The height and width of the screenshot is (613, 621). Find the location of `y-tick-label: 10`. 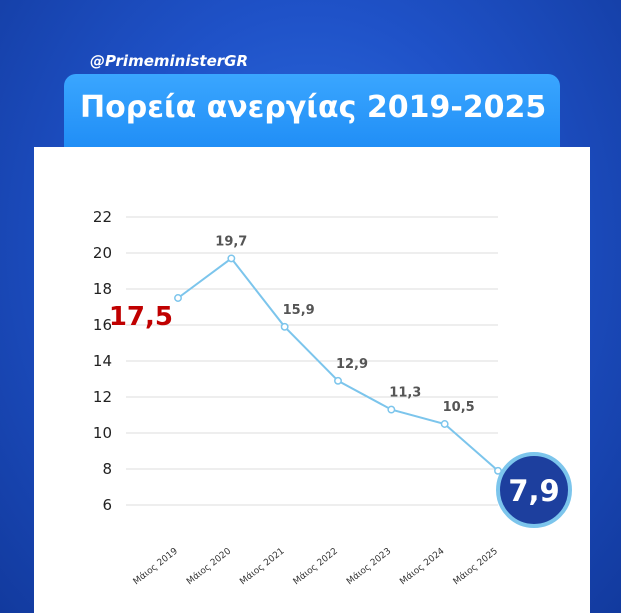

y-tick-label: 10 is located at coordinates (102, 433).